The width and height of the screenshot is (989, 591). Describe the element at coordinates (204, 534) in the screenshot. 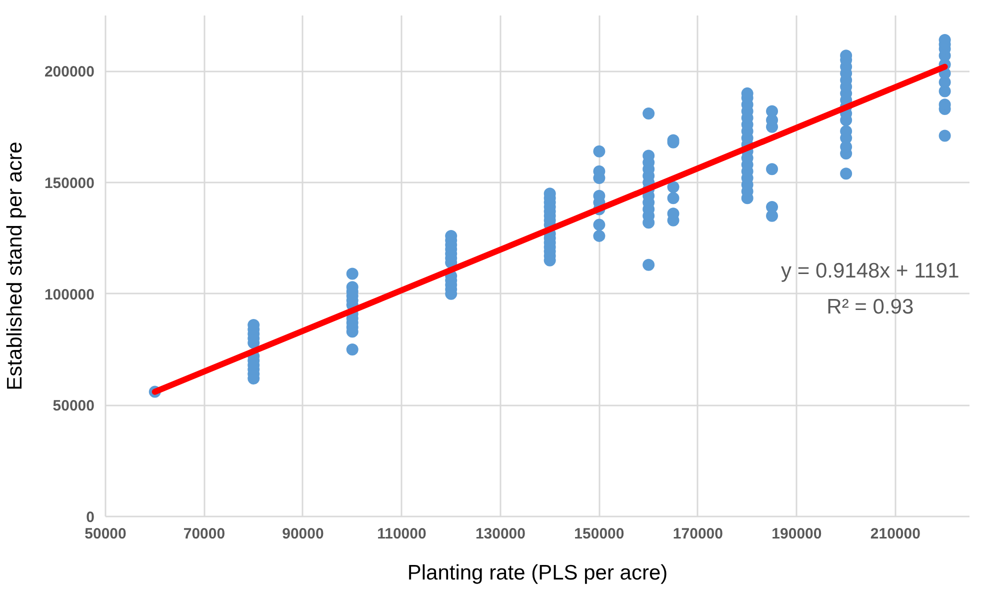

I see `x-tick-label: 70000` at that location.